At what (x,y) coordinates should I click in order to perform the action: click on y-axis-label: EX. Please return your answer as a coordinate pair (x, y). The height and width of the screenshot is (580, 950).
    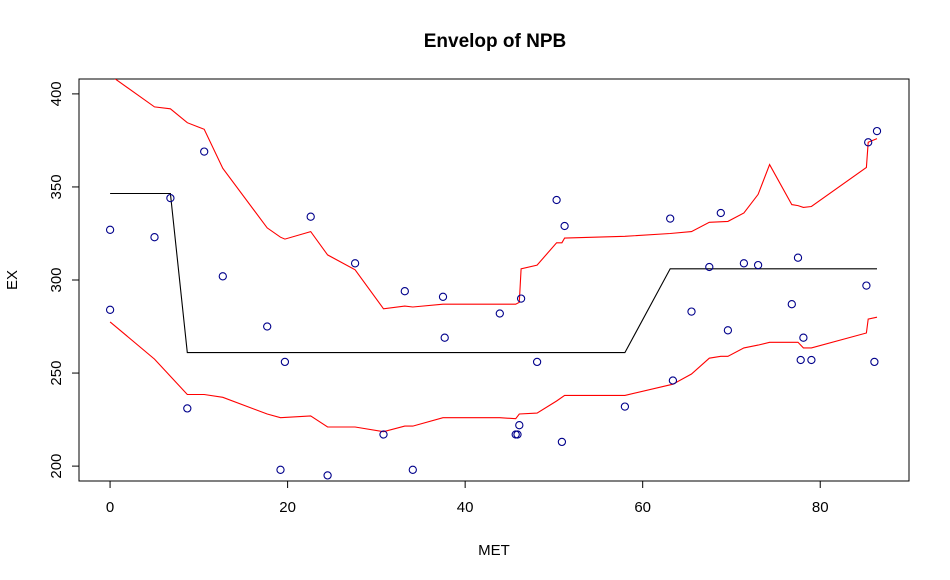
    Looking at the image, I should click on (12, 280).